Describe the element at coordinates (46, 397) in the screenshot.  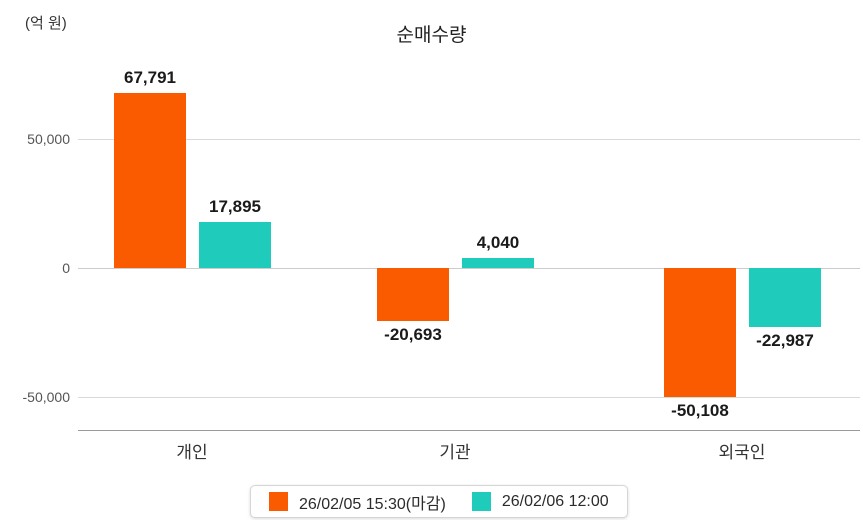
I see `y-tick-label: -50,000` at that location.